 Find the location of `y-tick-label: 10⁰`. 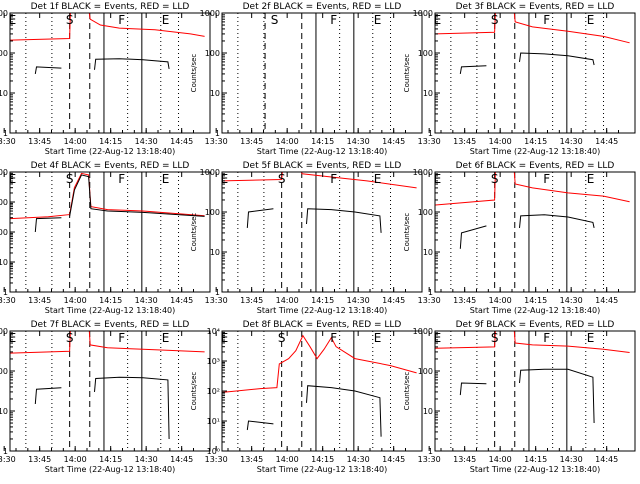

y-tick-label: 10⁰ is located at coordinates (213, 451).